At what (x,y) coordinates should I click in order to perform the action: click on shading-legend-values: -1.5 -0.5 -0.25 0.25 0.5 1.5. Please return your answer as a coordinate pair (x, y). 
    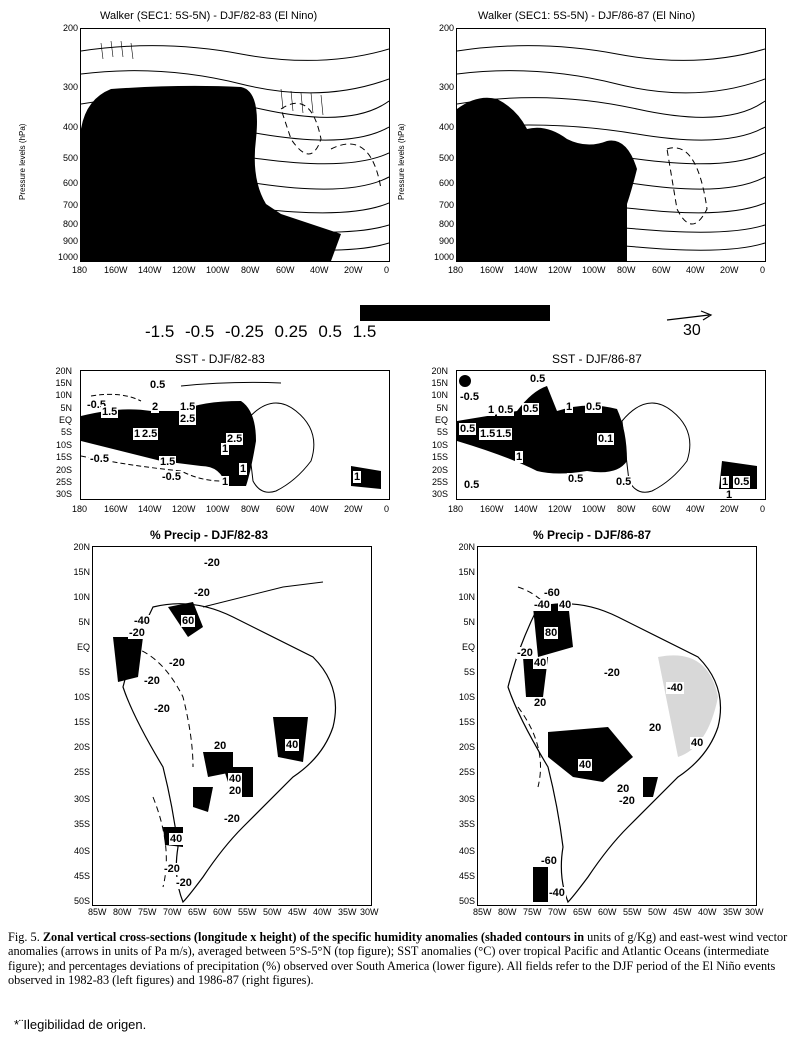
    Looking at the image, I should click on (261, 331).